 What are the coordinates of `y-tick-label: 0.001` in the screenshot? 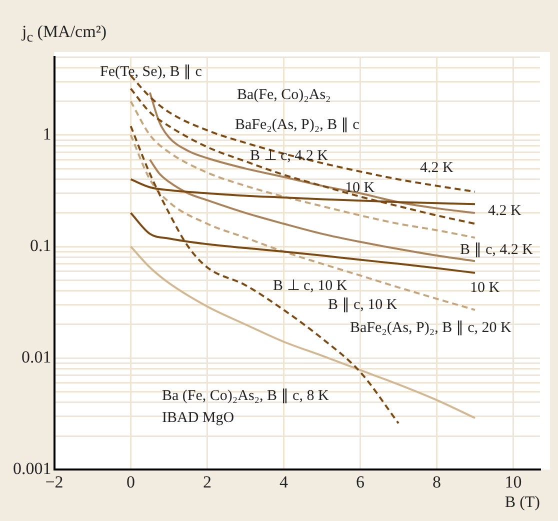 It's located at (32, 468).